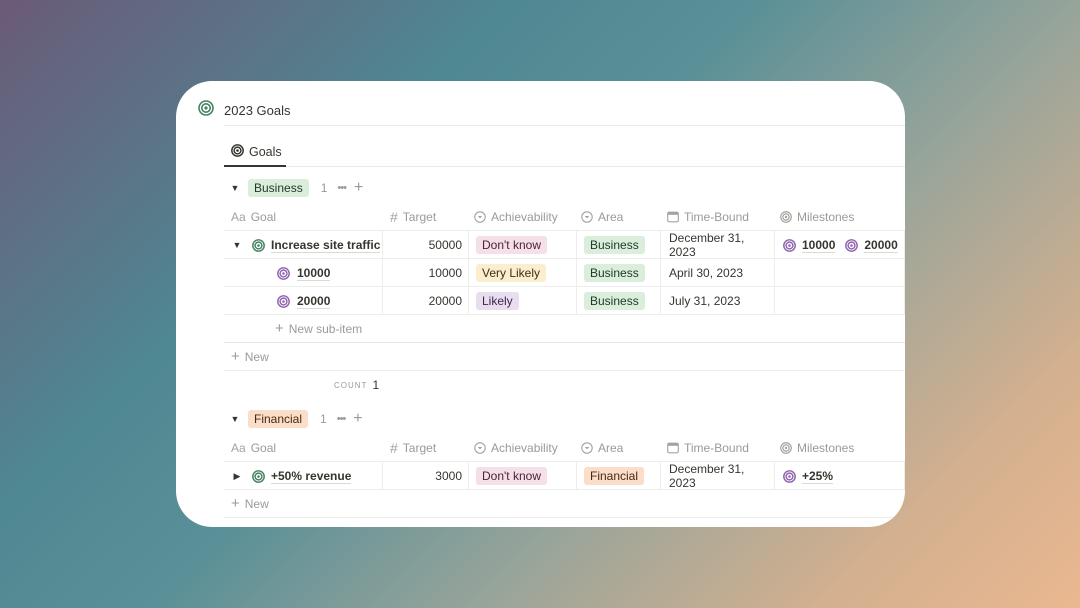 This screenshot has height=608, width=1080. I want to click on target-cell: 20000, so click(425, 301).